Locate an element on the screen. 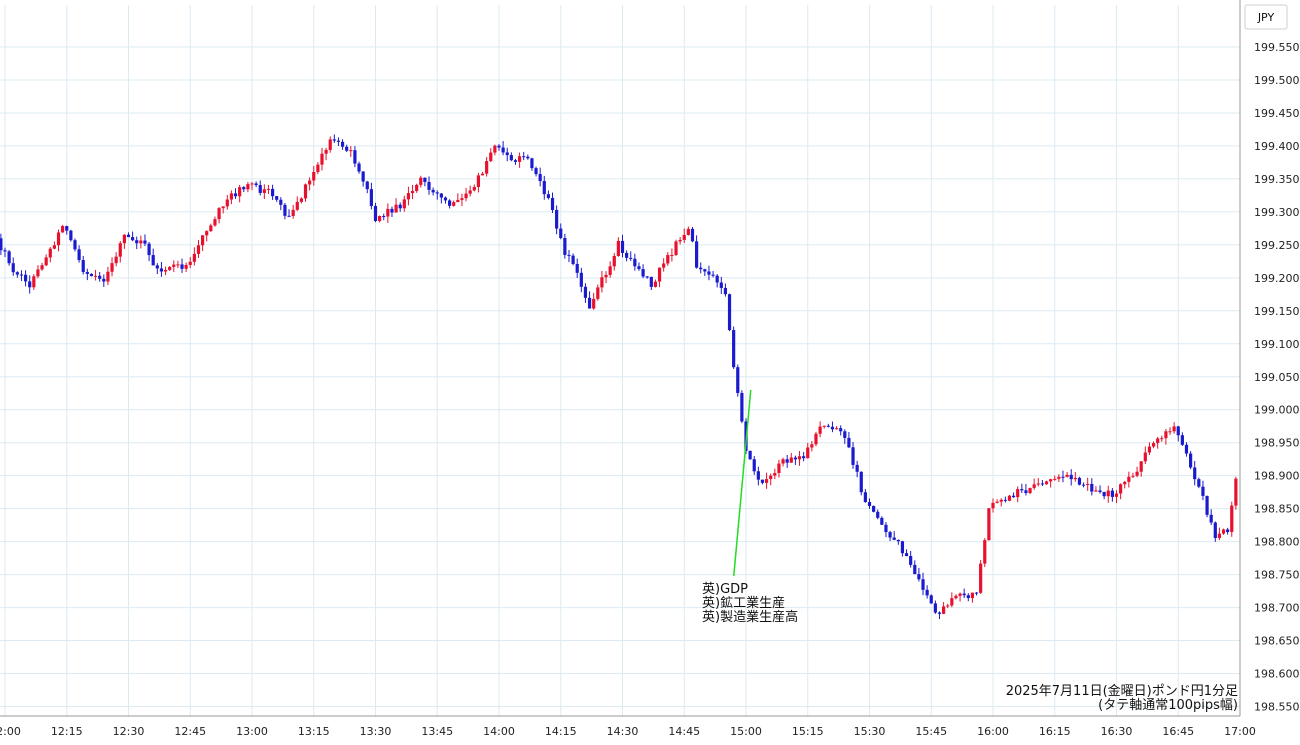  currency-box: JPY is located at coordinates (1266, 17).